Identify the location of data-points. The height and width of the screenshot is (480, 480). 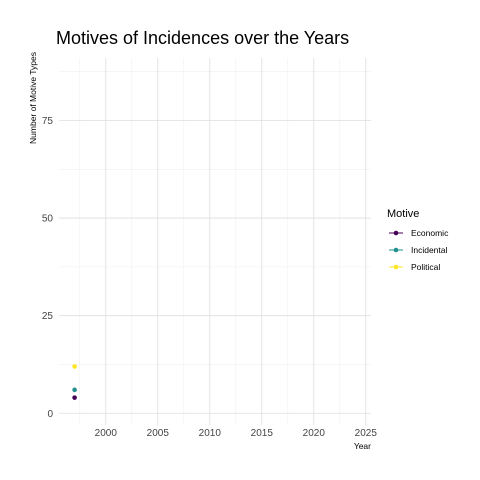
(74, 382).